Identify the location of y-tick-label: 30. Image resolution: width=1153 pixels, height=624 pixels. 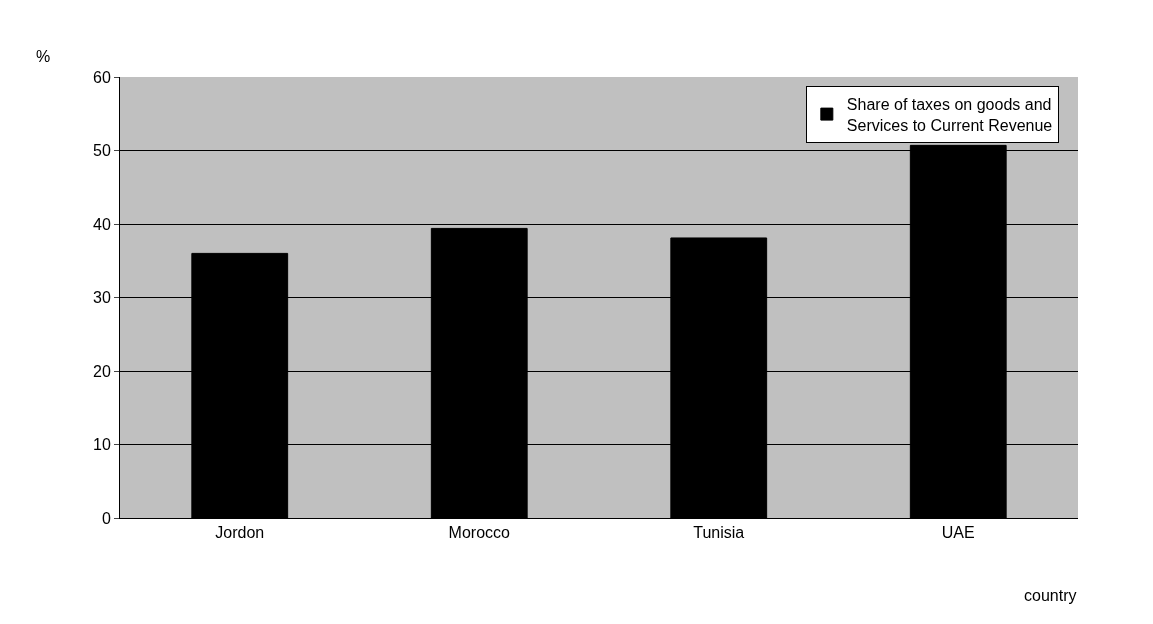
(102, 298).